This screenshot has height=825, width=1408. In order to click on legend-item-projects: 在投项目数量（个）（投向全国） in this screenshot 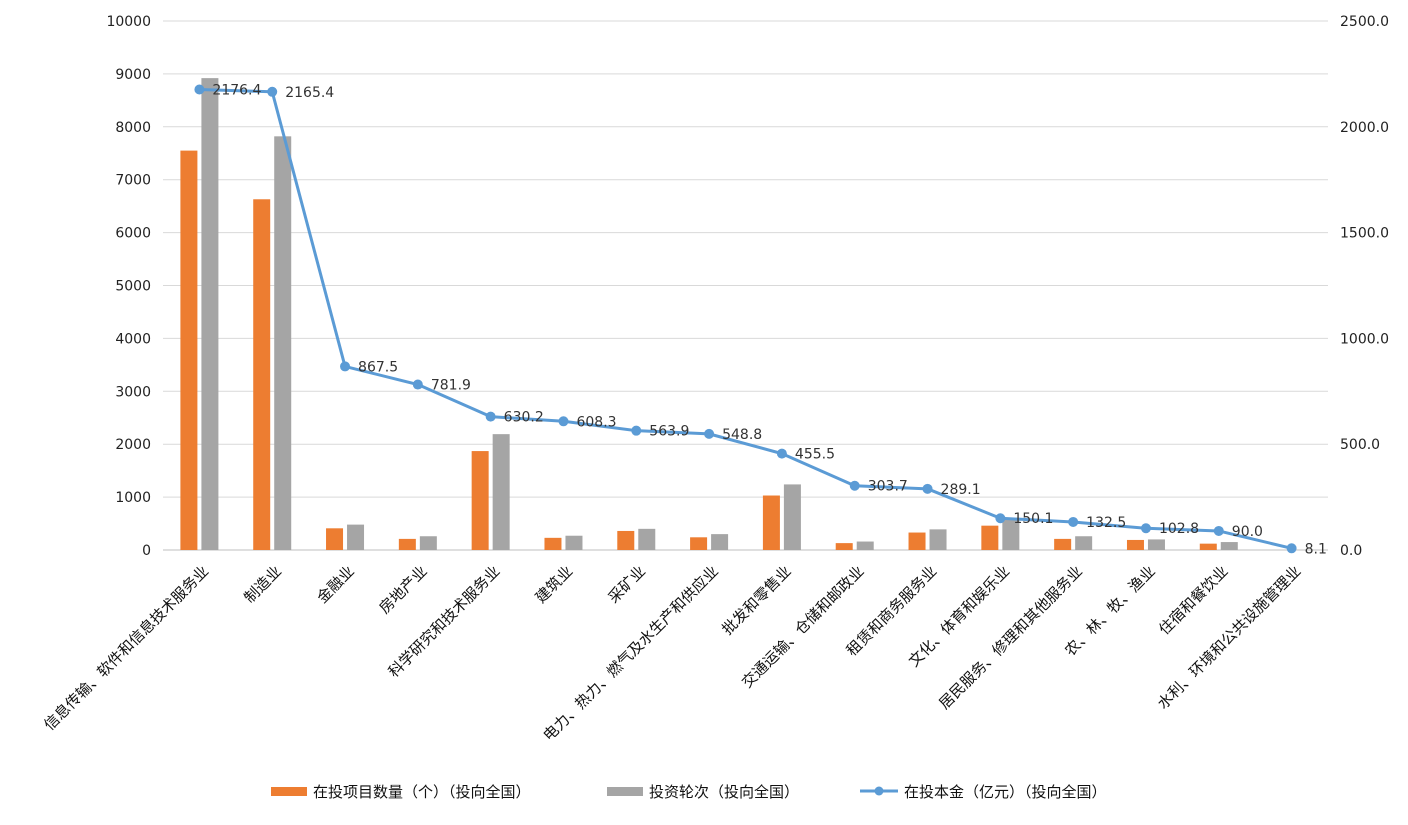, I will do `click(401, 792)`.